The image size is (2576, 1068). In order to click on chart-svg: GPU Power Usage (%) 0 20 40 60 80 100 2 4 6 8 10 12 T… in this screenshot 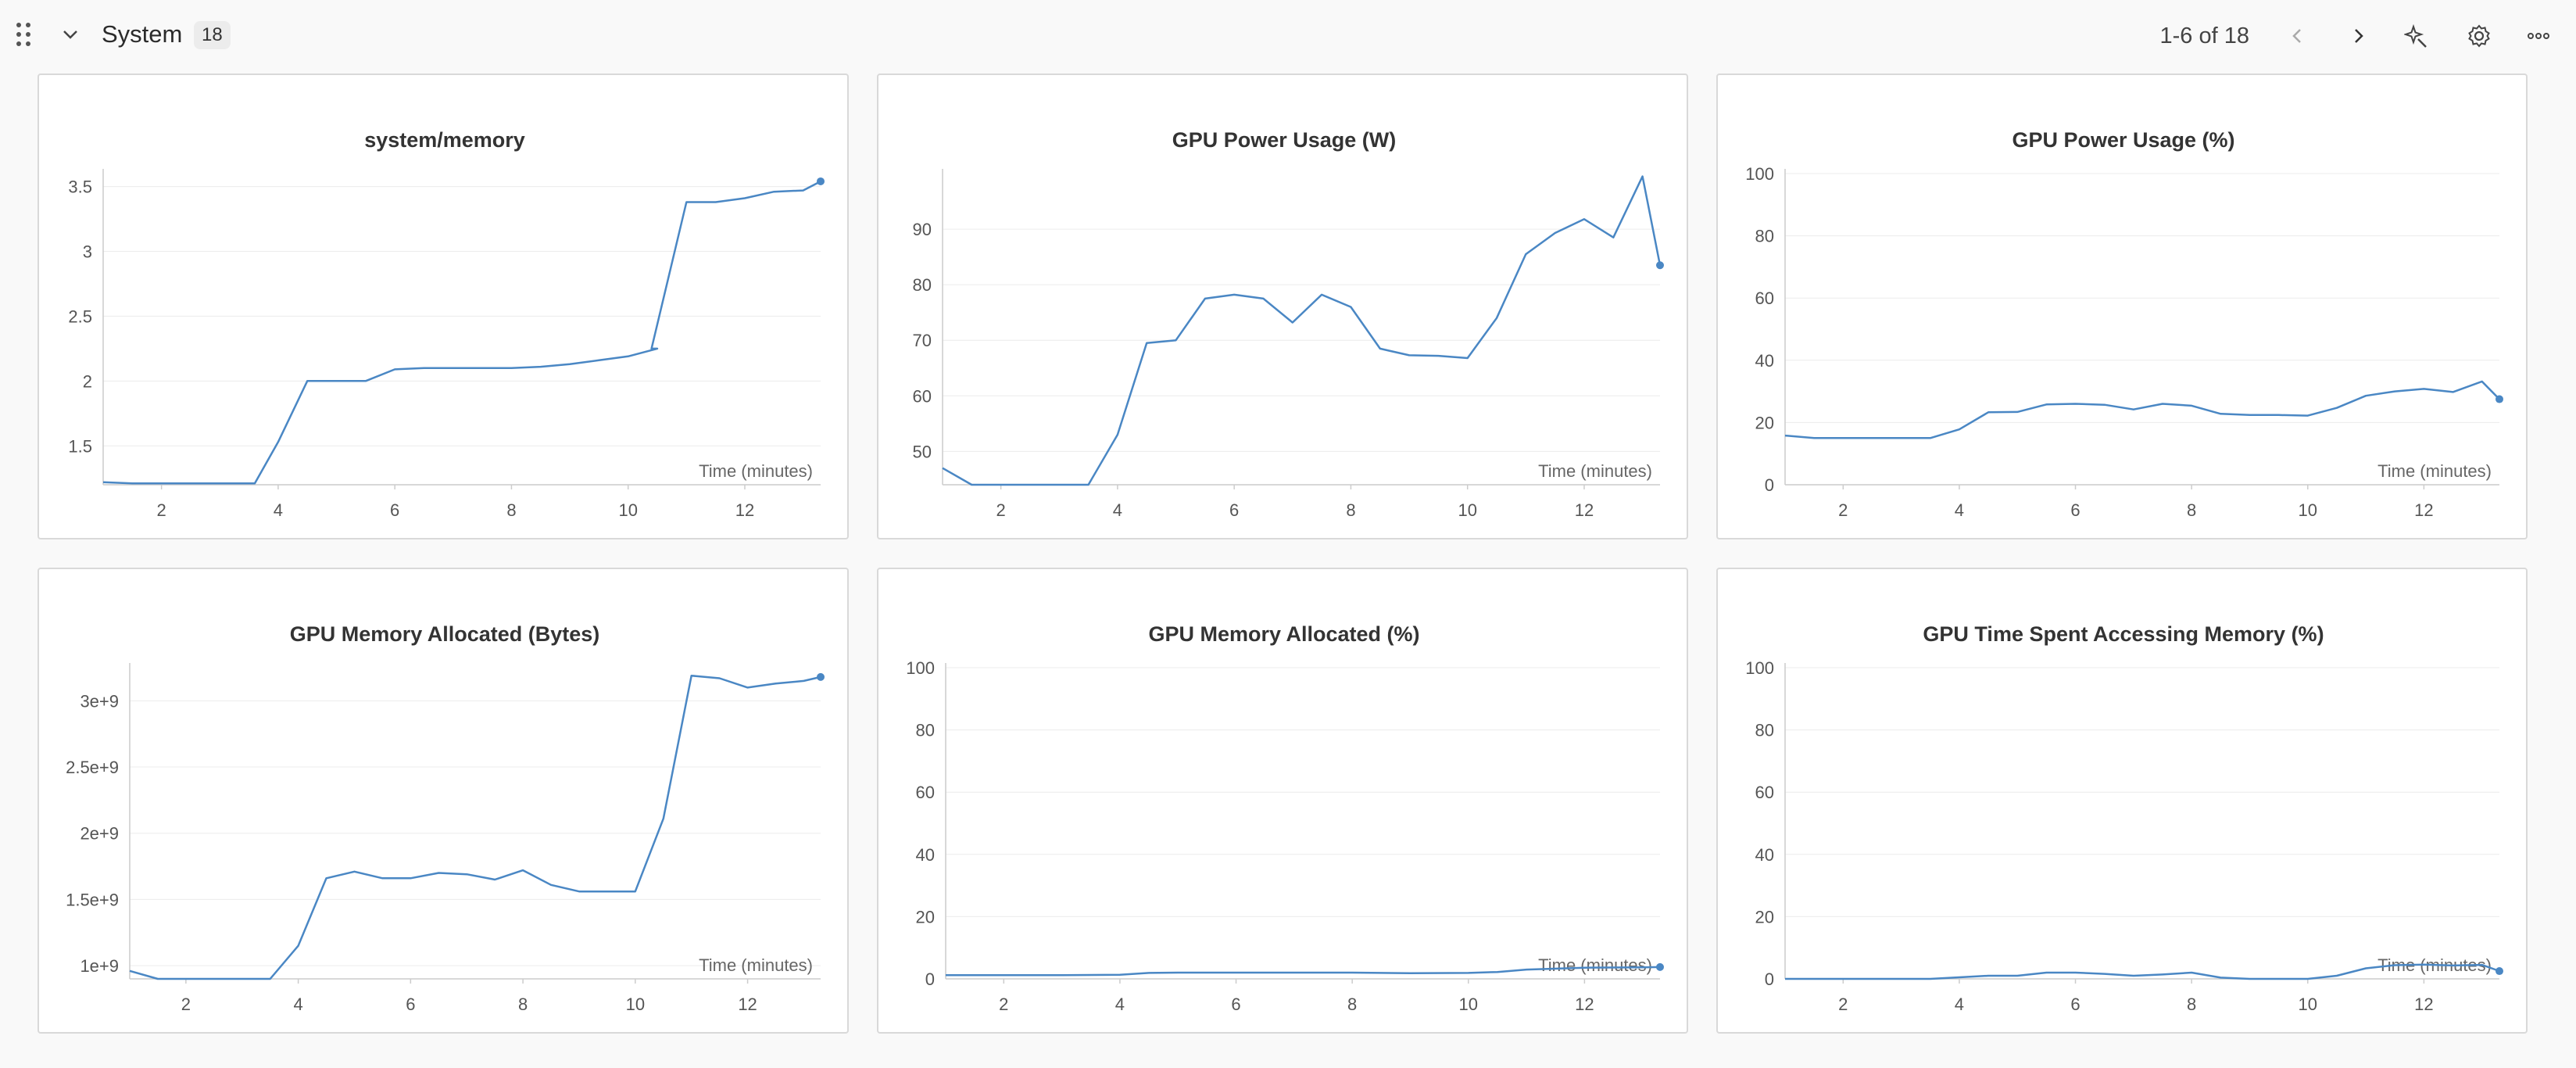, I will do `click(2124, 324)`.